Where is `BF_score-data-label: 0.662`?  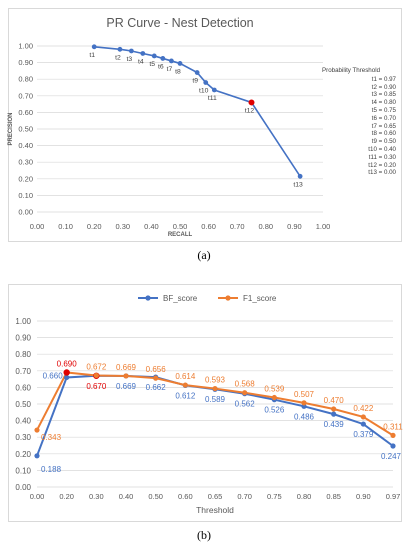 BF_score-data-label: 0.662 is located at coordinates (156, 387).